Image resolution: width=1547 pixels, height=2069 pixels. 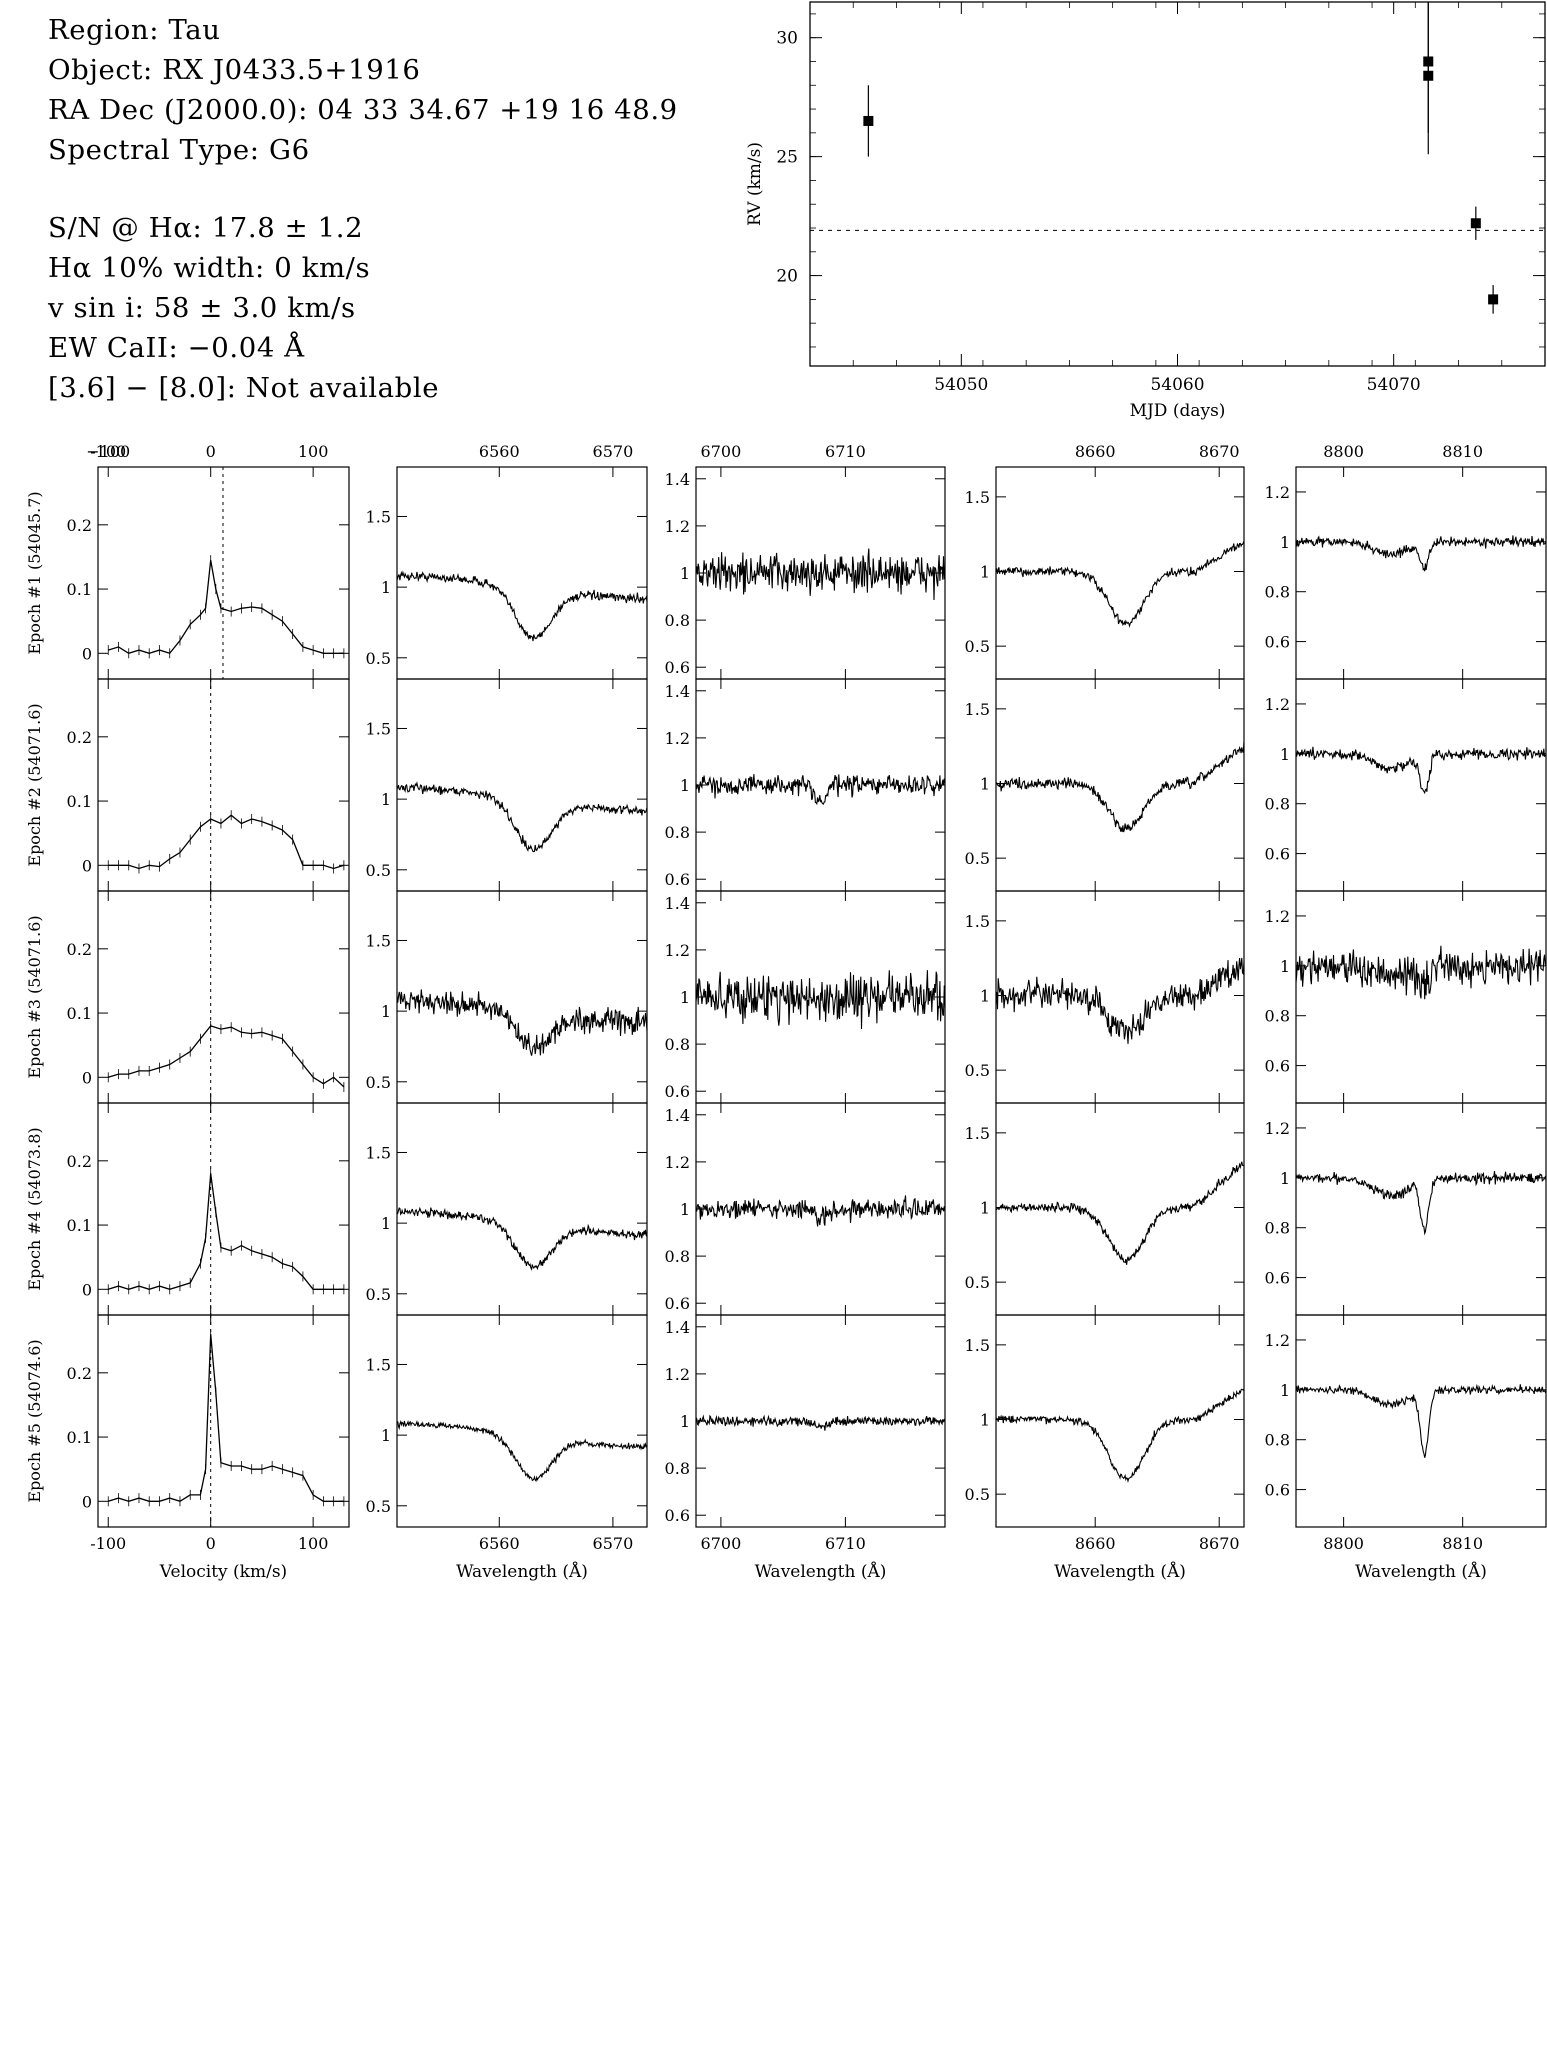 What do you see at coordinates (202, 308) in the screenshot?
I see `vsini-text: v sin i: 58 ± 3.0 km/s` at bounding box center [202, 308].